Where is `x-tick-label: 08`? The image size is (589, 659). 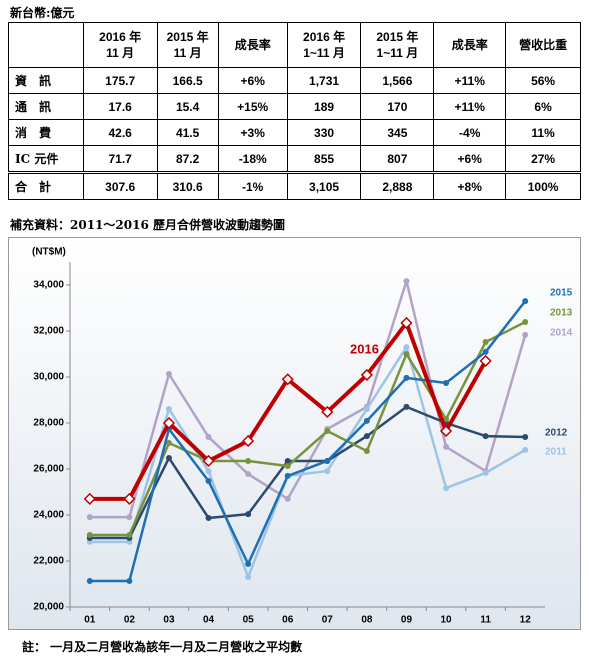 x-tick-label: 08 is located at coordinates (367, 620).